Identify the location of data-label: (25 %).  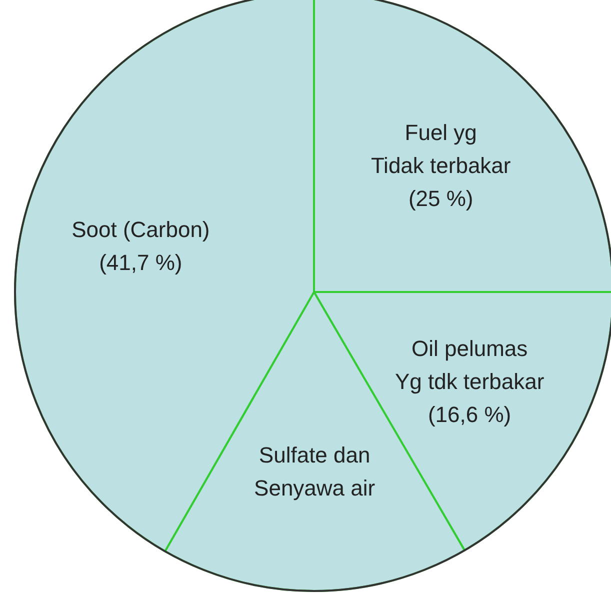
(441, 198).